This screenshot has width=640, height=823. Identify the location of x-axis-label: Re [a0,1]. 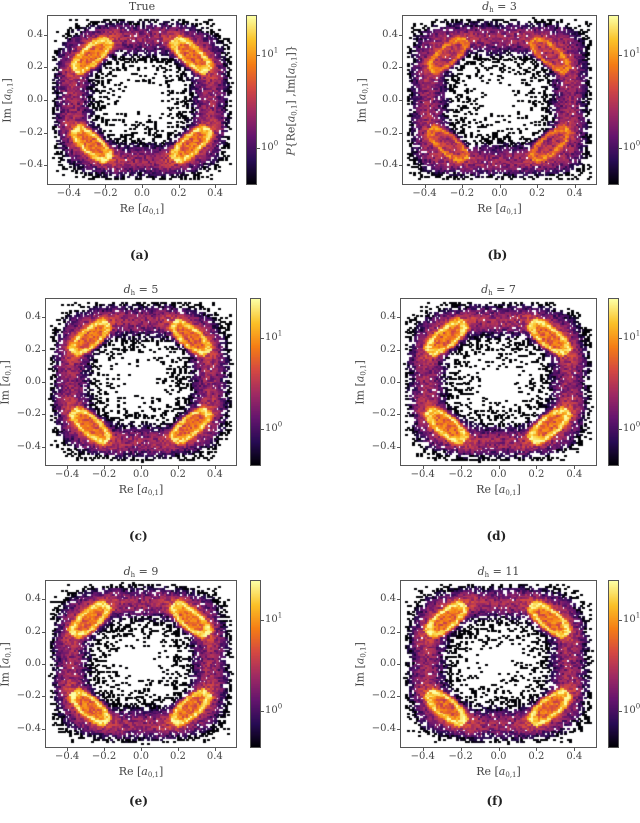
(141, 772).